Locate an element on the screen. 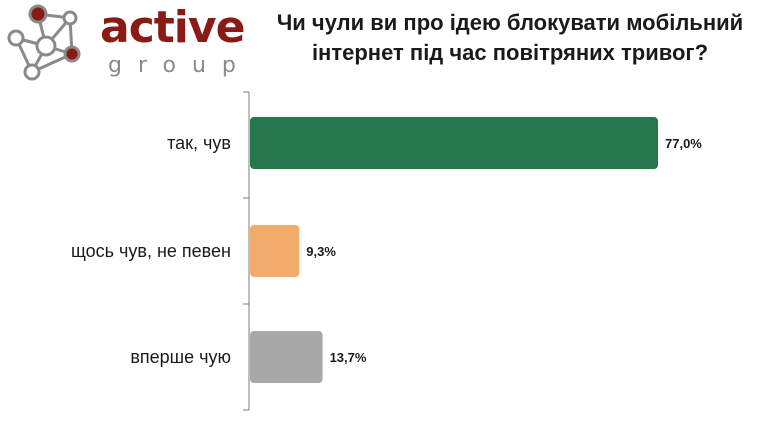 The image size is (780, 423). logo-wordmark: active is located at coordinates (172, 27).